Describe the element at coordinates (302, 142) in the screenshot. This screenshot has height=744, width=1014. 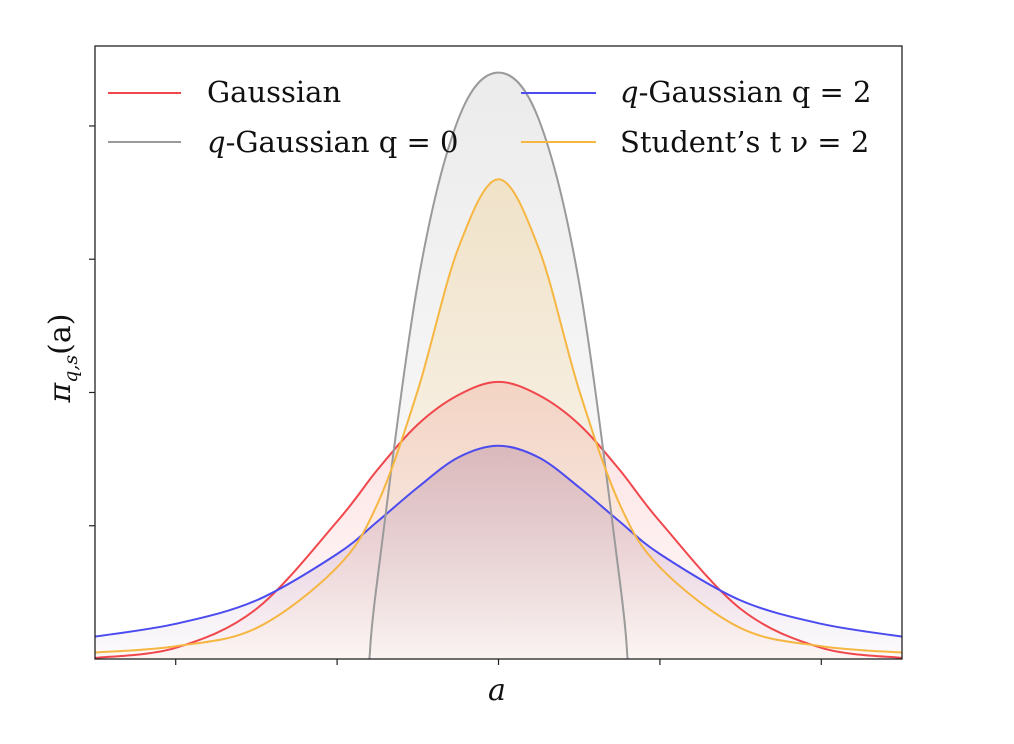
I see `legend-q0-text: -Gaussian` at that location.